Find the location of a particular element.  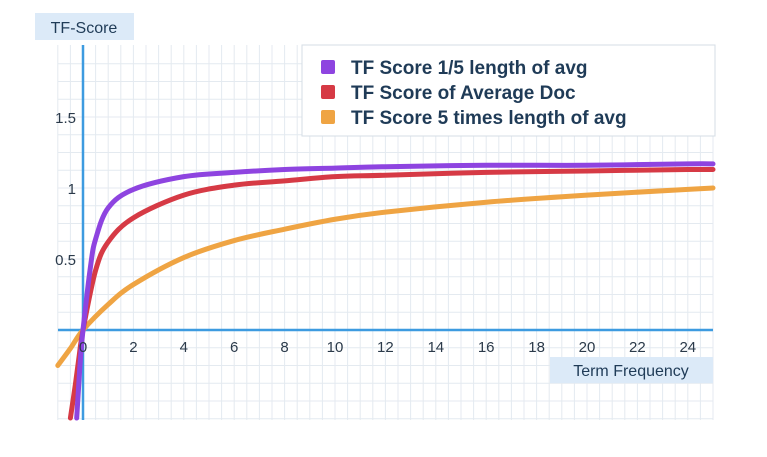

x-tick-label: 10 is located at coordinates (335, 347).